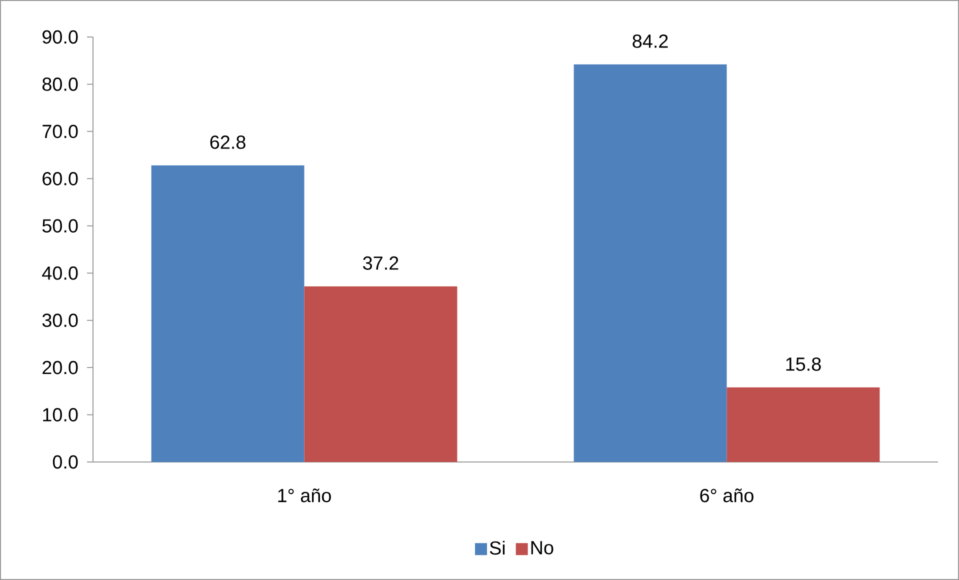 Image resolution: width=959 pixels, height=580 pixels. What do you see at coordinates (60, 84) in the screenshot?
I see `y-tick-label: 80.0` at bounding box center [60, 84].